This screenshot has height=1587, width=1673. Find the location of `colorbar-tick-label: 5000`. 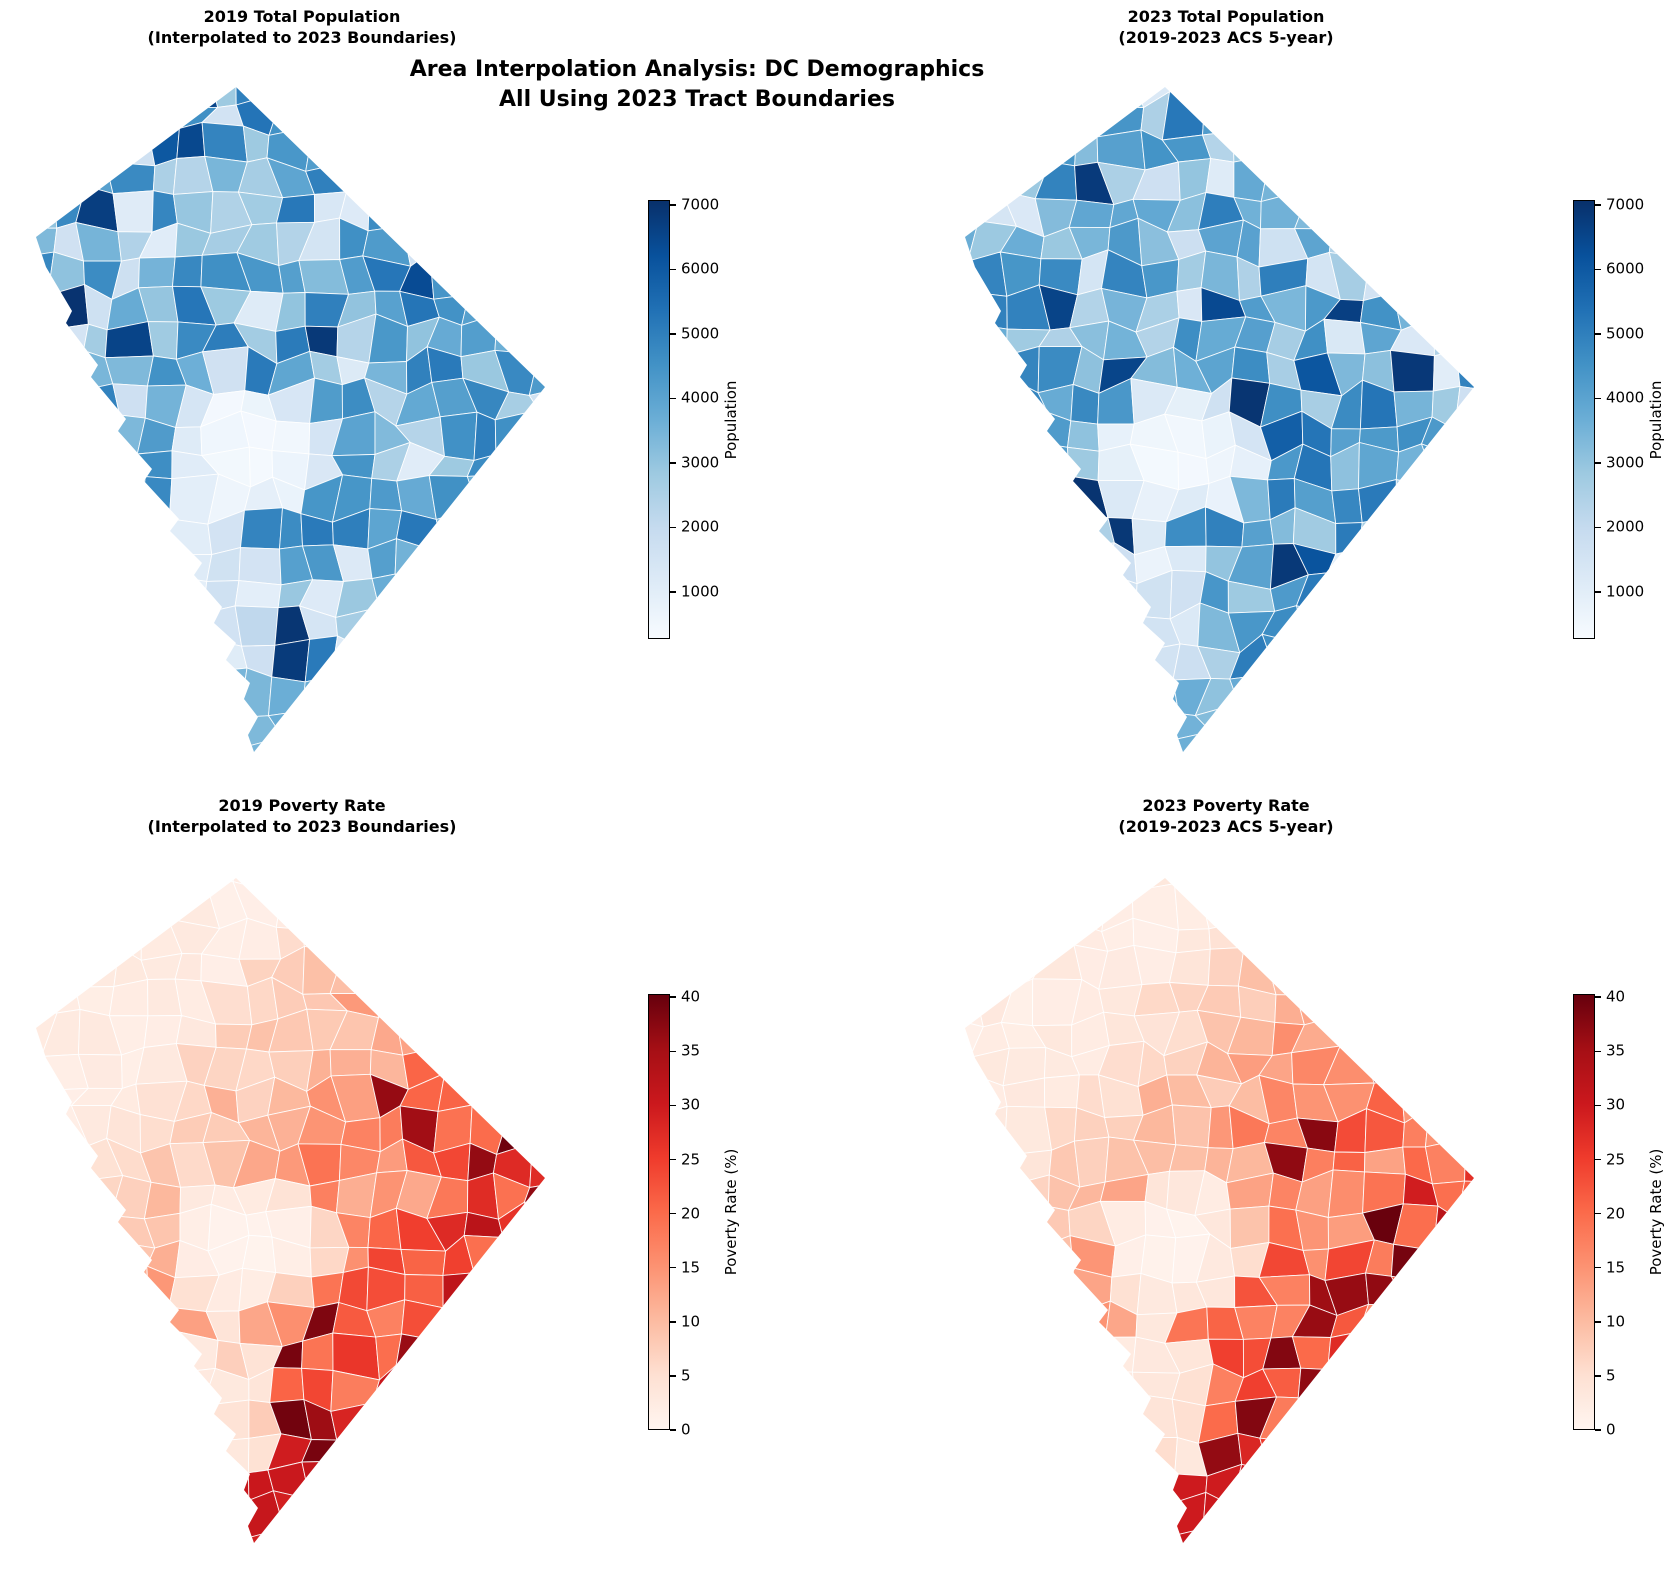

colorbar-tick-label: 5000 is located at coordinates (1625, 333).